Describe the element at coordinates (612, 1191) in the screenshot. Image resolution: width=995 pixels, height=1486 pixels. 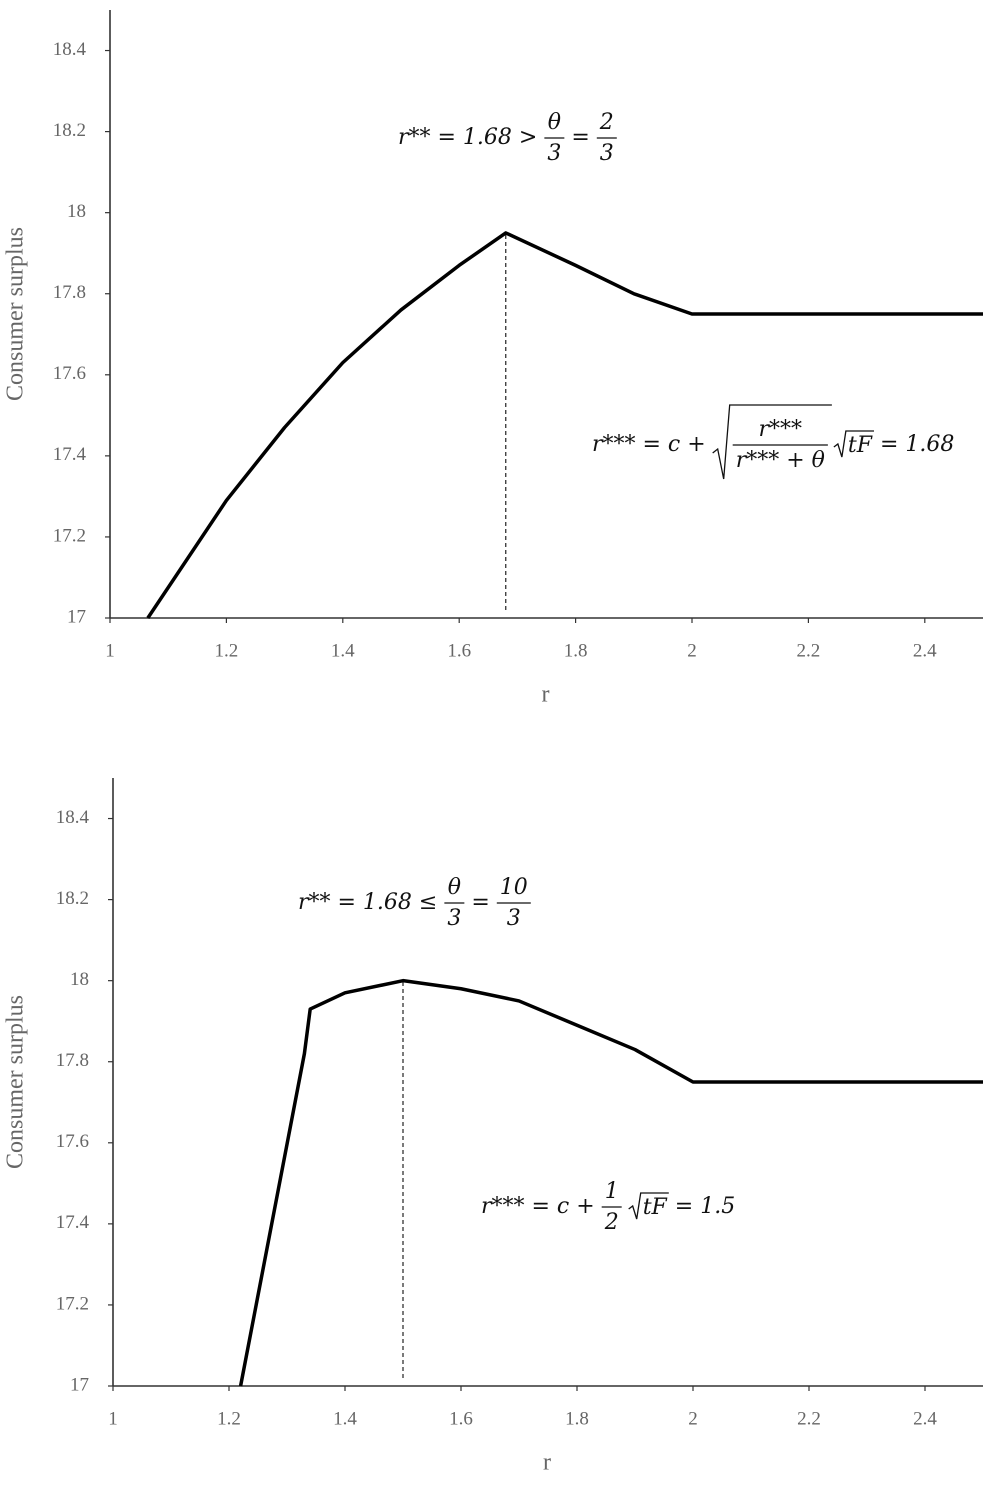
I see `formula-text: 1` at that location.